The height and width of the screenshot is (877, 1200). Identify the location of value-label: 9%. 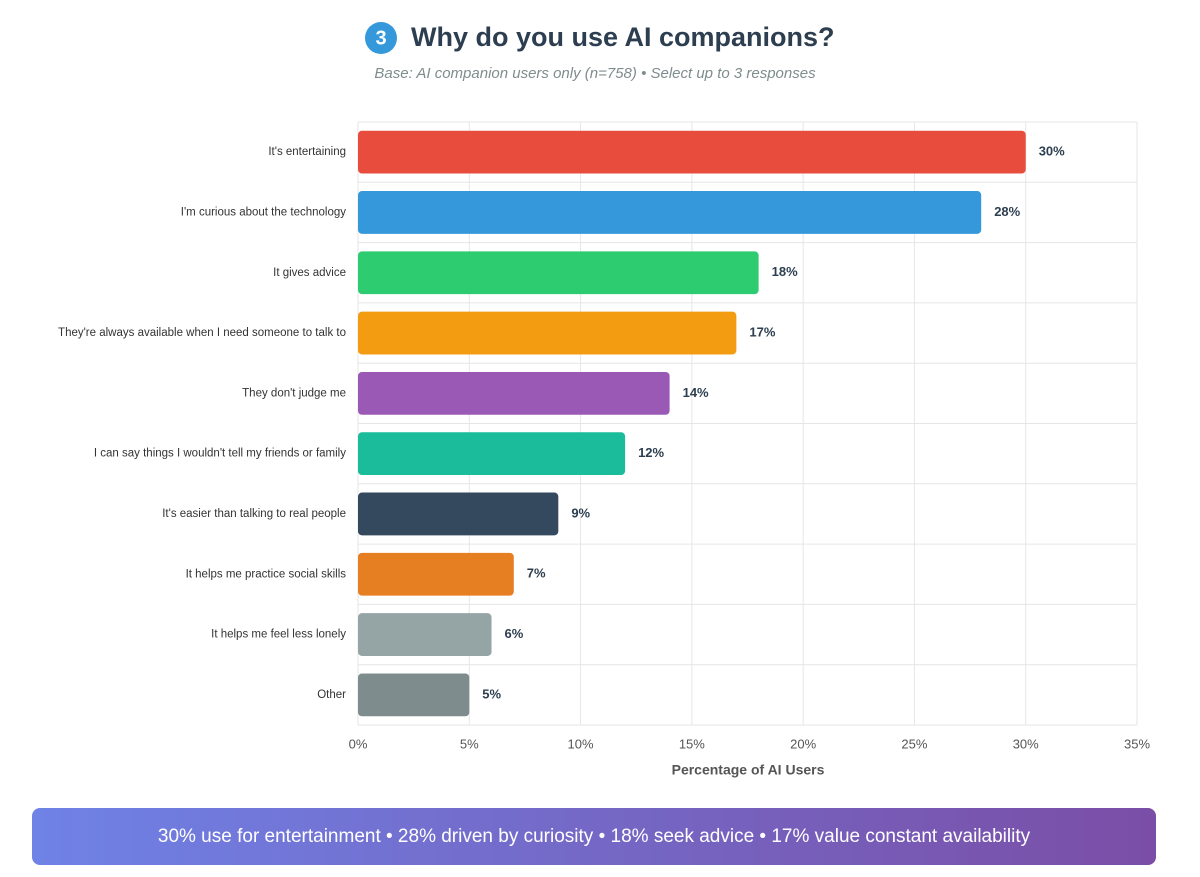
(580, 512).